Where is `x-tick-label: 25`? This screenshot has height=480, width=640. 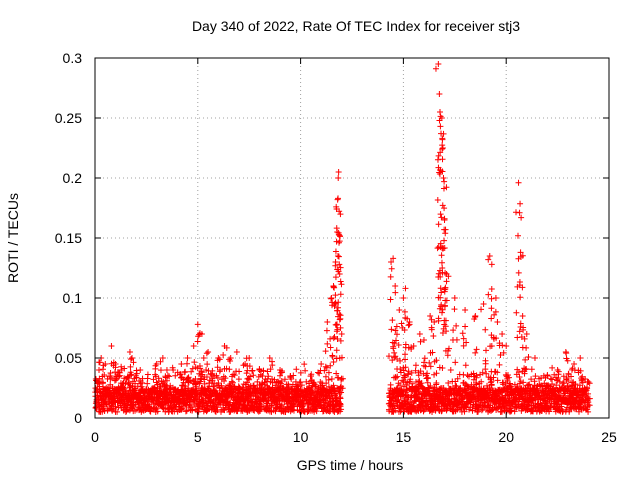
x-tick-label: 25 is located at coordinates (609, 437).